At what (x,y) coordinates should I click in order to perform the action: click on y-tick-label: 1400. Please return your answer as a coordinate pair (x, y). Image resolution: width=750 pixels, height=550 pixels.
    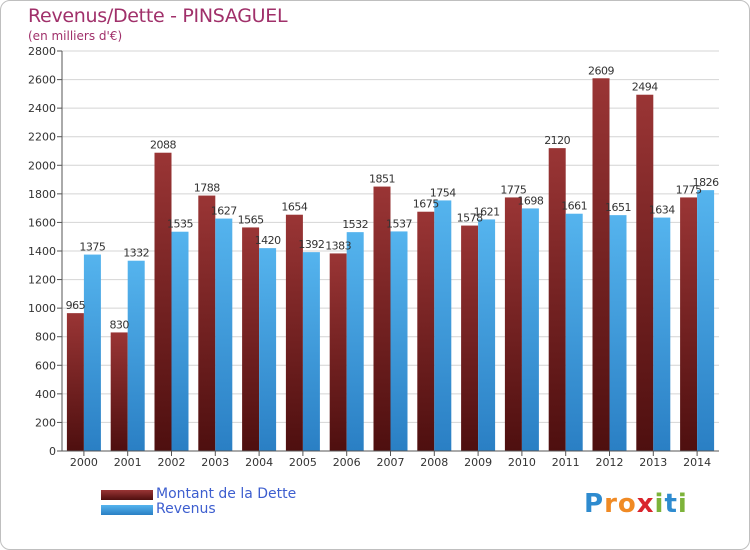
    Looking at the image, I should click on (42, 251).